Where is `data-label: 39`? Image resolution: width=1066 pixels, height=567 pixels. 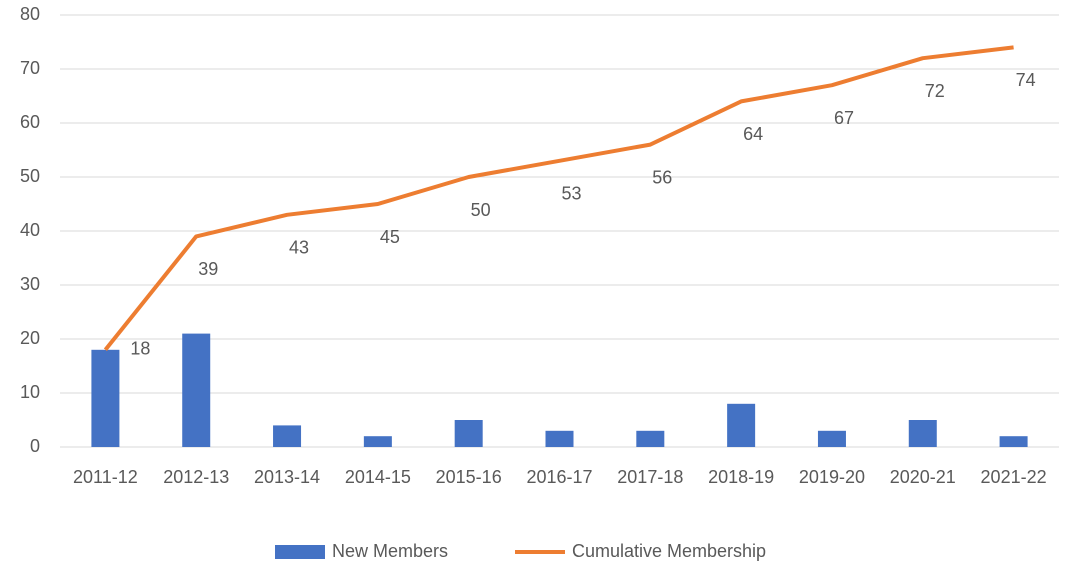
data-label: 39 is located at coordinates (208, 269).